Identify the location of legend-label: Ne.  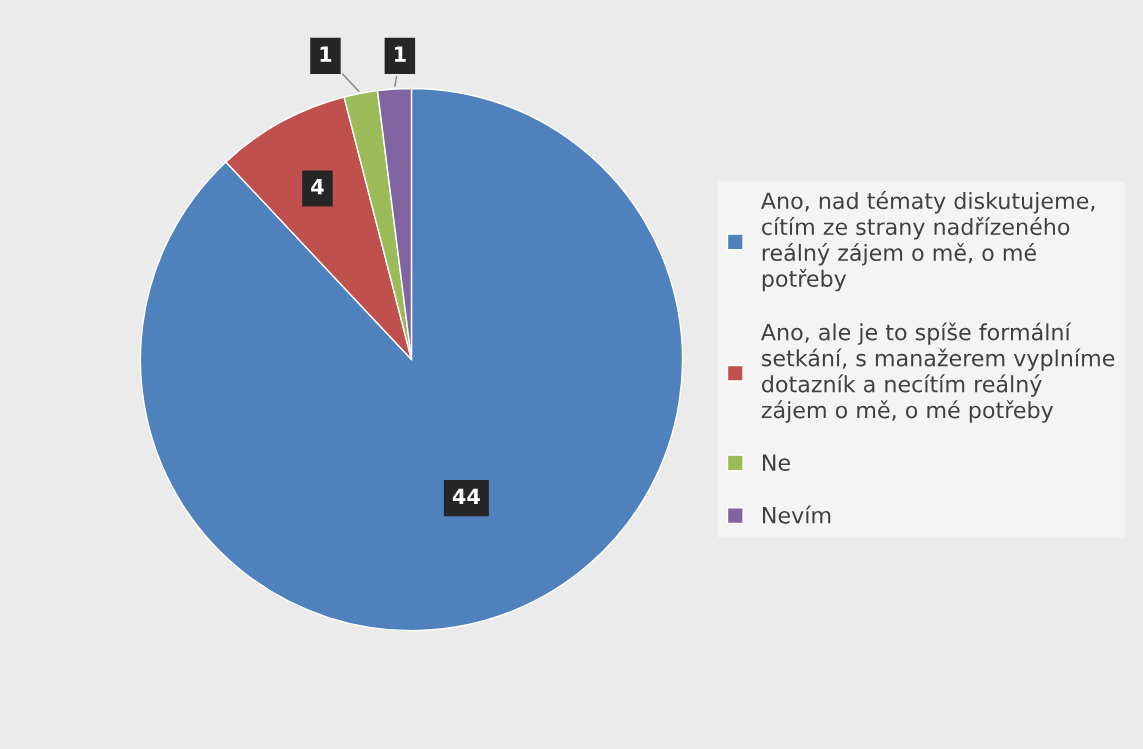
(776, 463).